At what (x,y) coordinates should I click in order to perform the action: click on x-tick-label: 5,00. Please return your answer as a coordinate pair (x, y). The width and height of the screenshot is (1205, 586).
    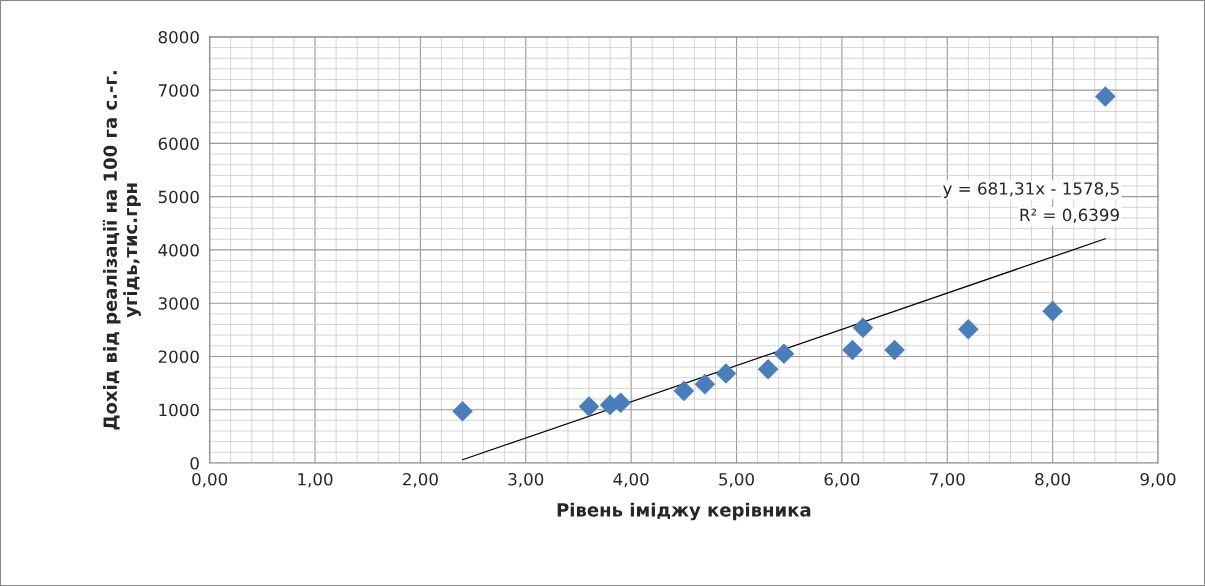
    Looking at the image, I should click on (736, 480).